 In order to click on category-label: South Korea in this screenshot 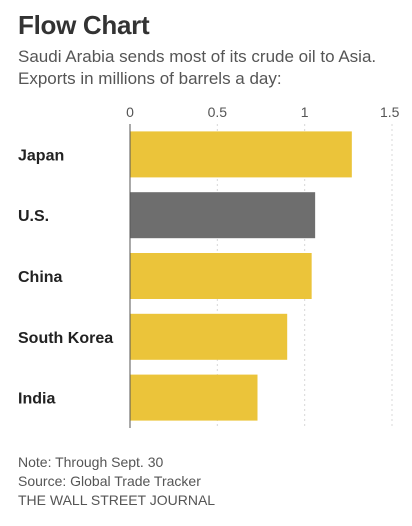, I will do `click(65, 338)`.